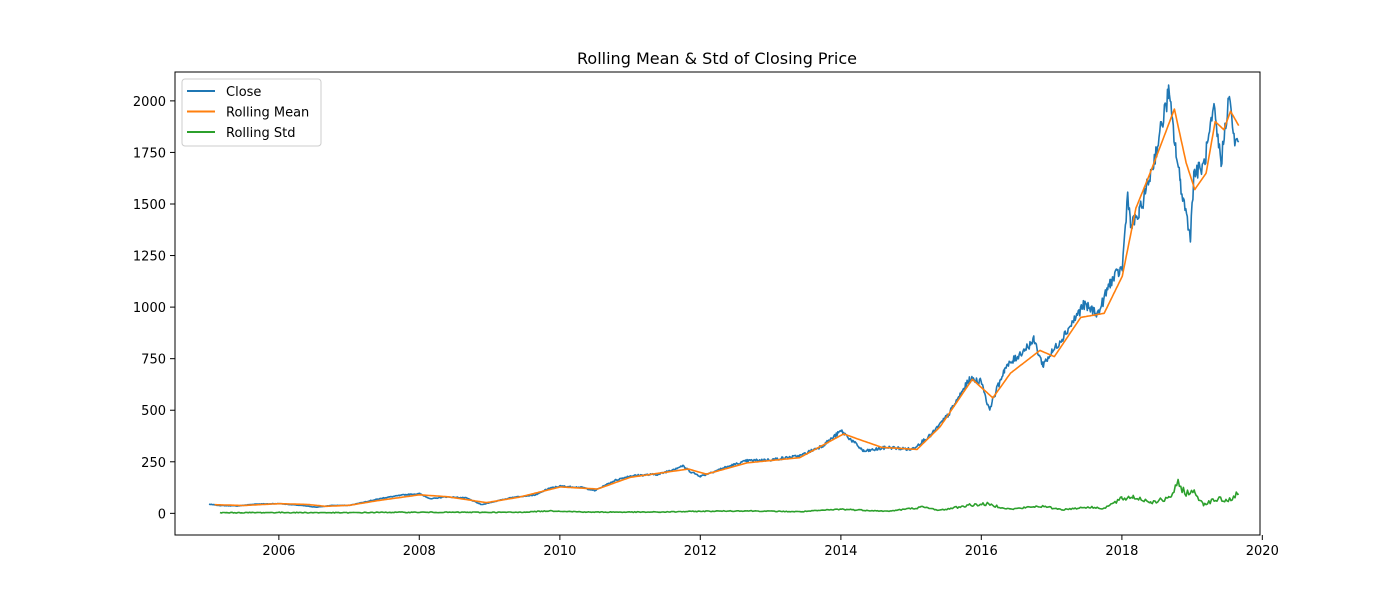 This screenshot has width=1400, height=600. I want to click on x-tick-label: 2020, so click(1262, 551).